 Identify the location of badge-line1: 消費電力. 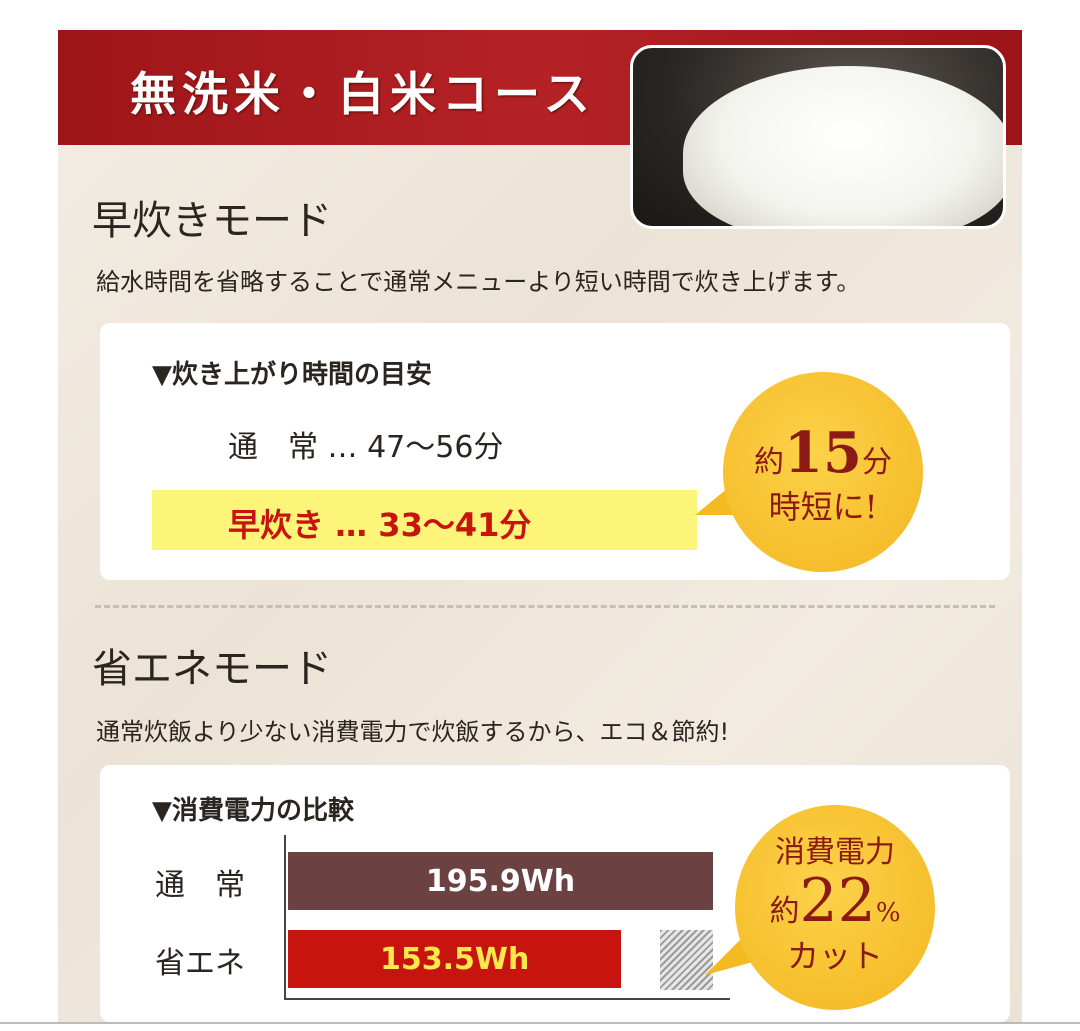
(835, 852).